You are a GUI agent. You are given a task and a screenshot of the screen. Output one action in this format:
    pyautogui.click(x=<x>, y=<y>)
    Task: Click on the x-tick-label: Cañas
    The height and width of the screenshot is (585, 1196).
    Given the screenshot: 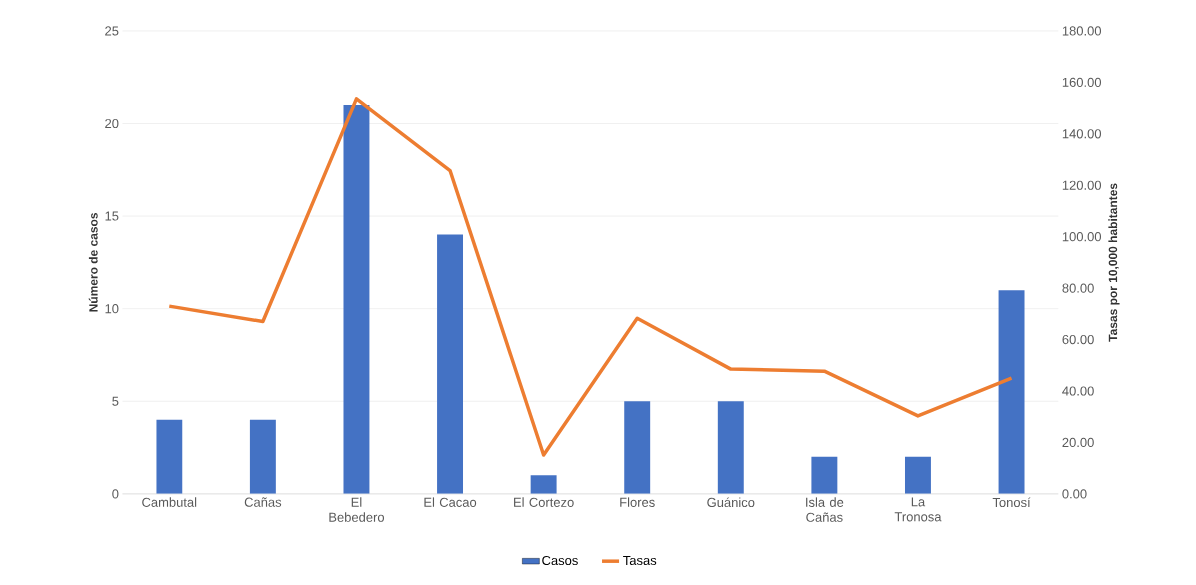 What is the action you would take?
    pyautogui.click(x=263, y=502)
    